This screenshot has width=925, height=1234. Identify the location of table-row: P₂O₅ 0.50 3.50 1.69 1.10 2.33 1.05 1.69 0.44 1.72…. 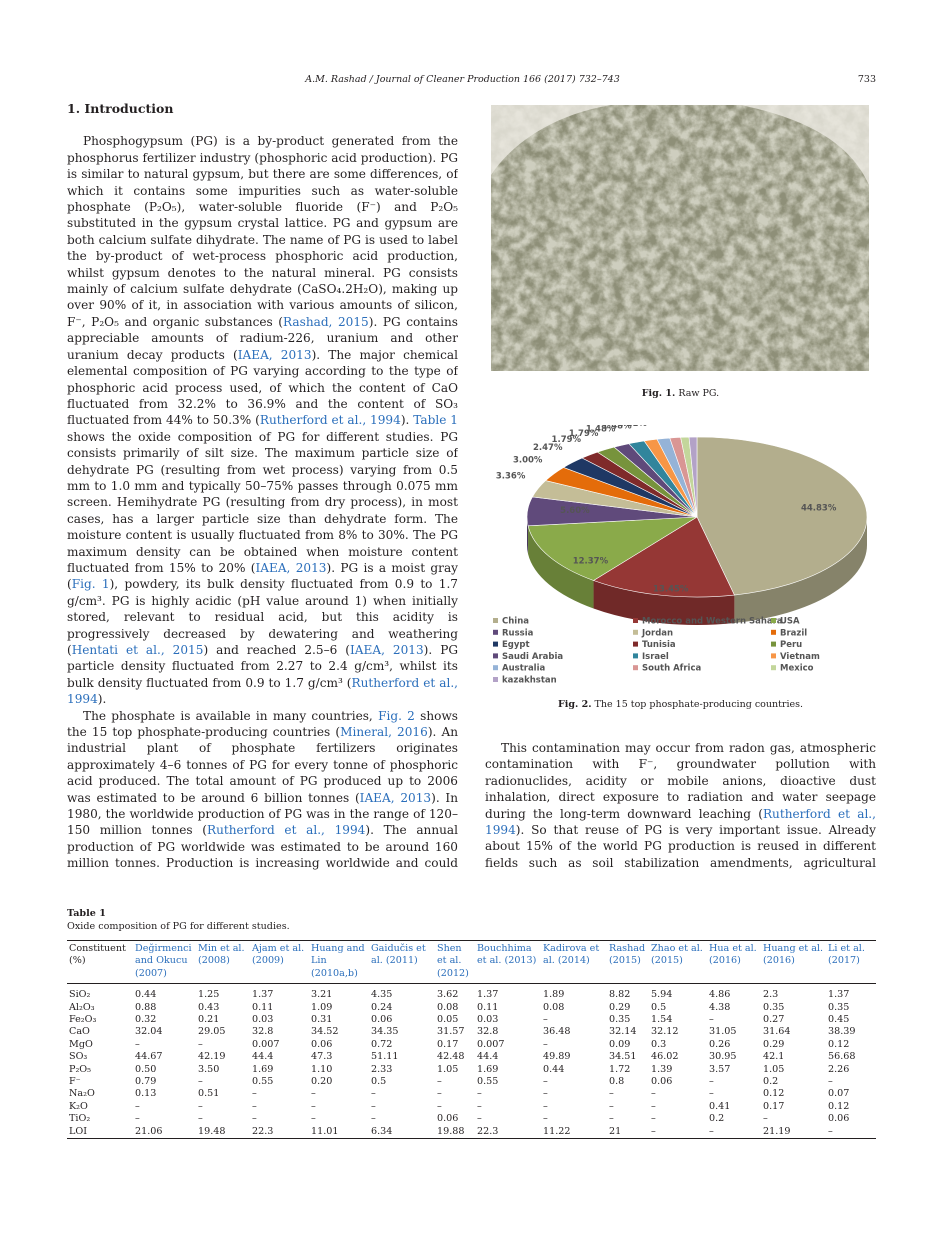
(471, 1070).